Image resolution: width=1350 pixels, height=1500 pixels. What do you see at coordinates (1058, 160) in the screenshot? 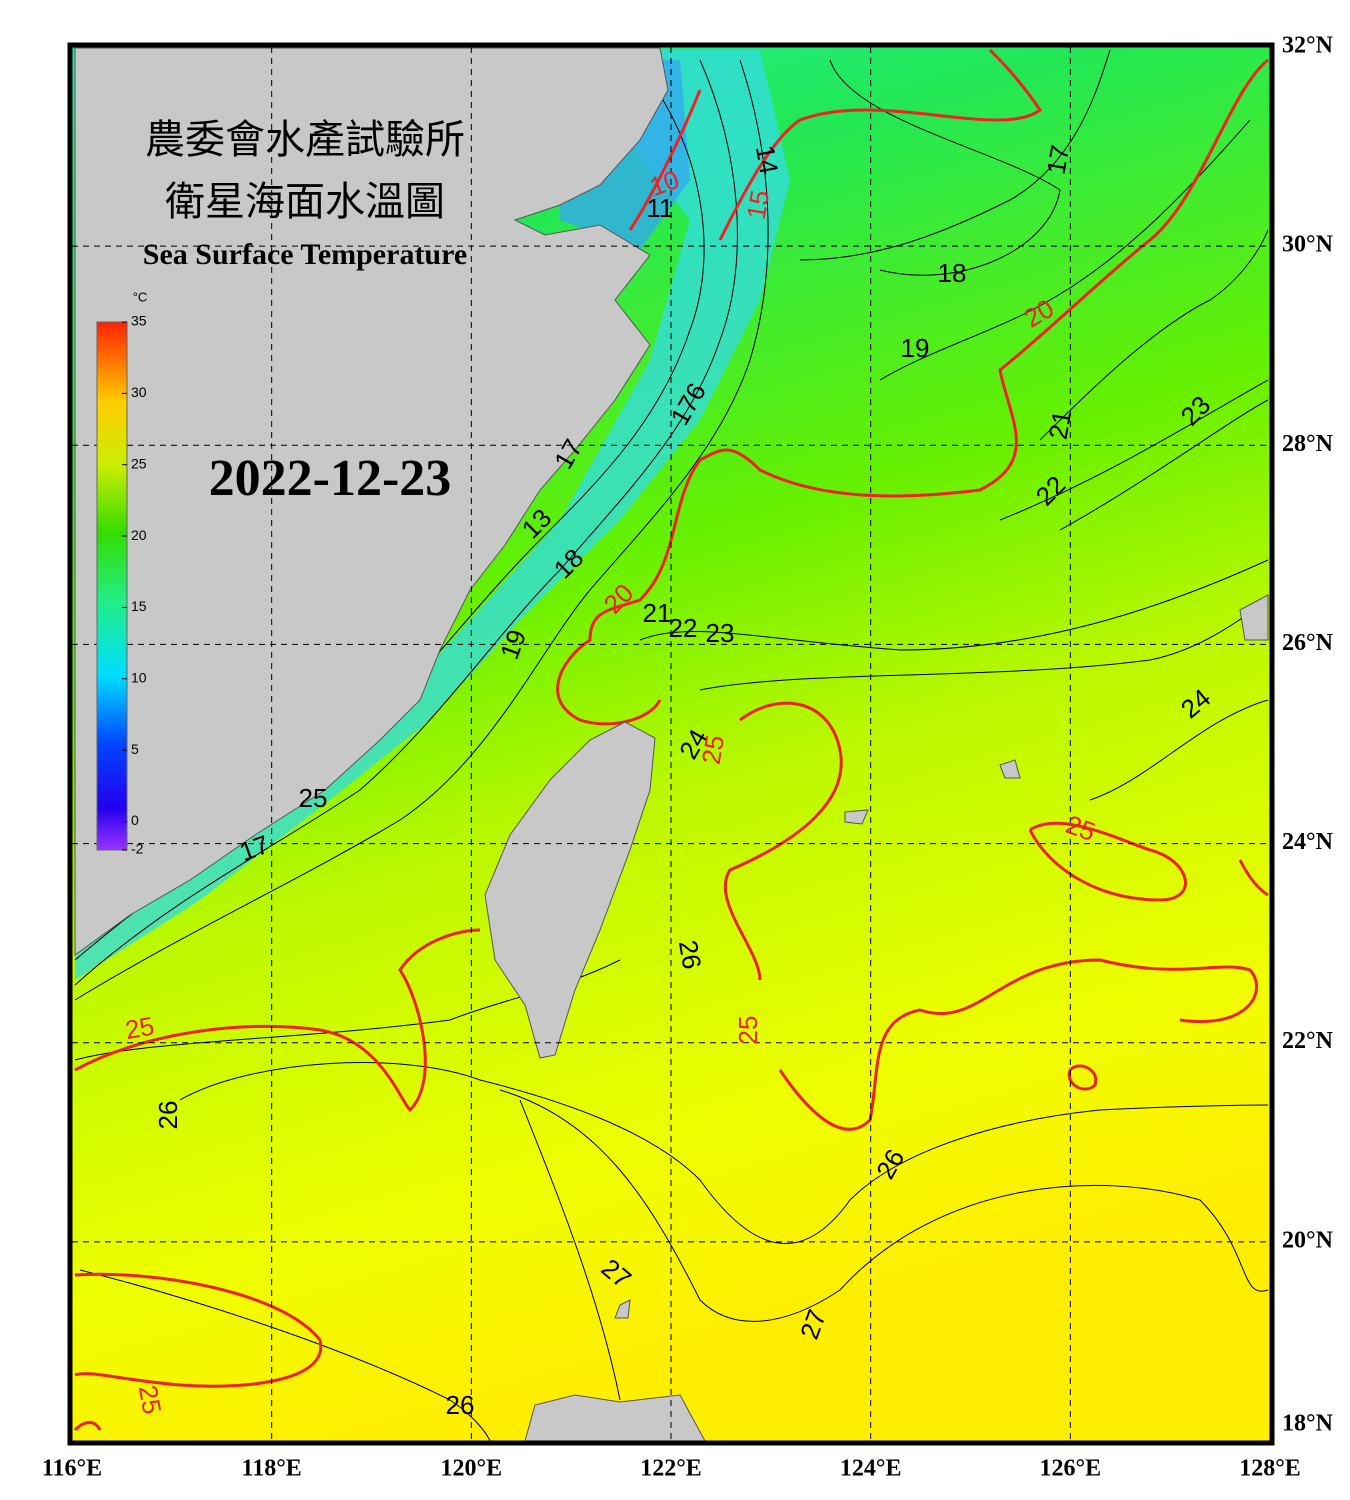
I see `isotherm-label: 17` at bounding box center [1058, 160].